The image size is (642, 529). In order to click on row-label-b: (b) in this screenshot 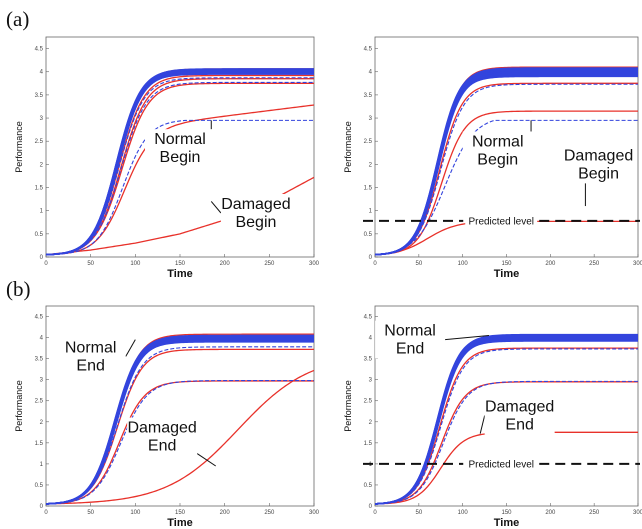, I will do `click(18, 289)`.